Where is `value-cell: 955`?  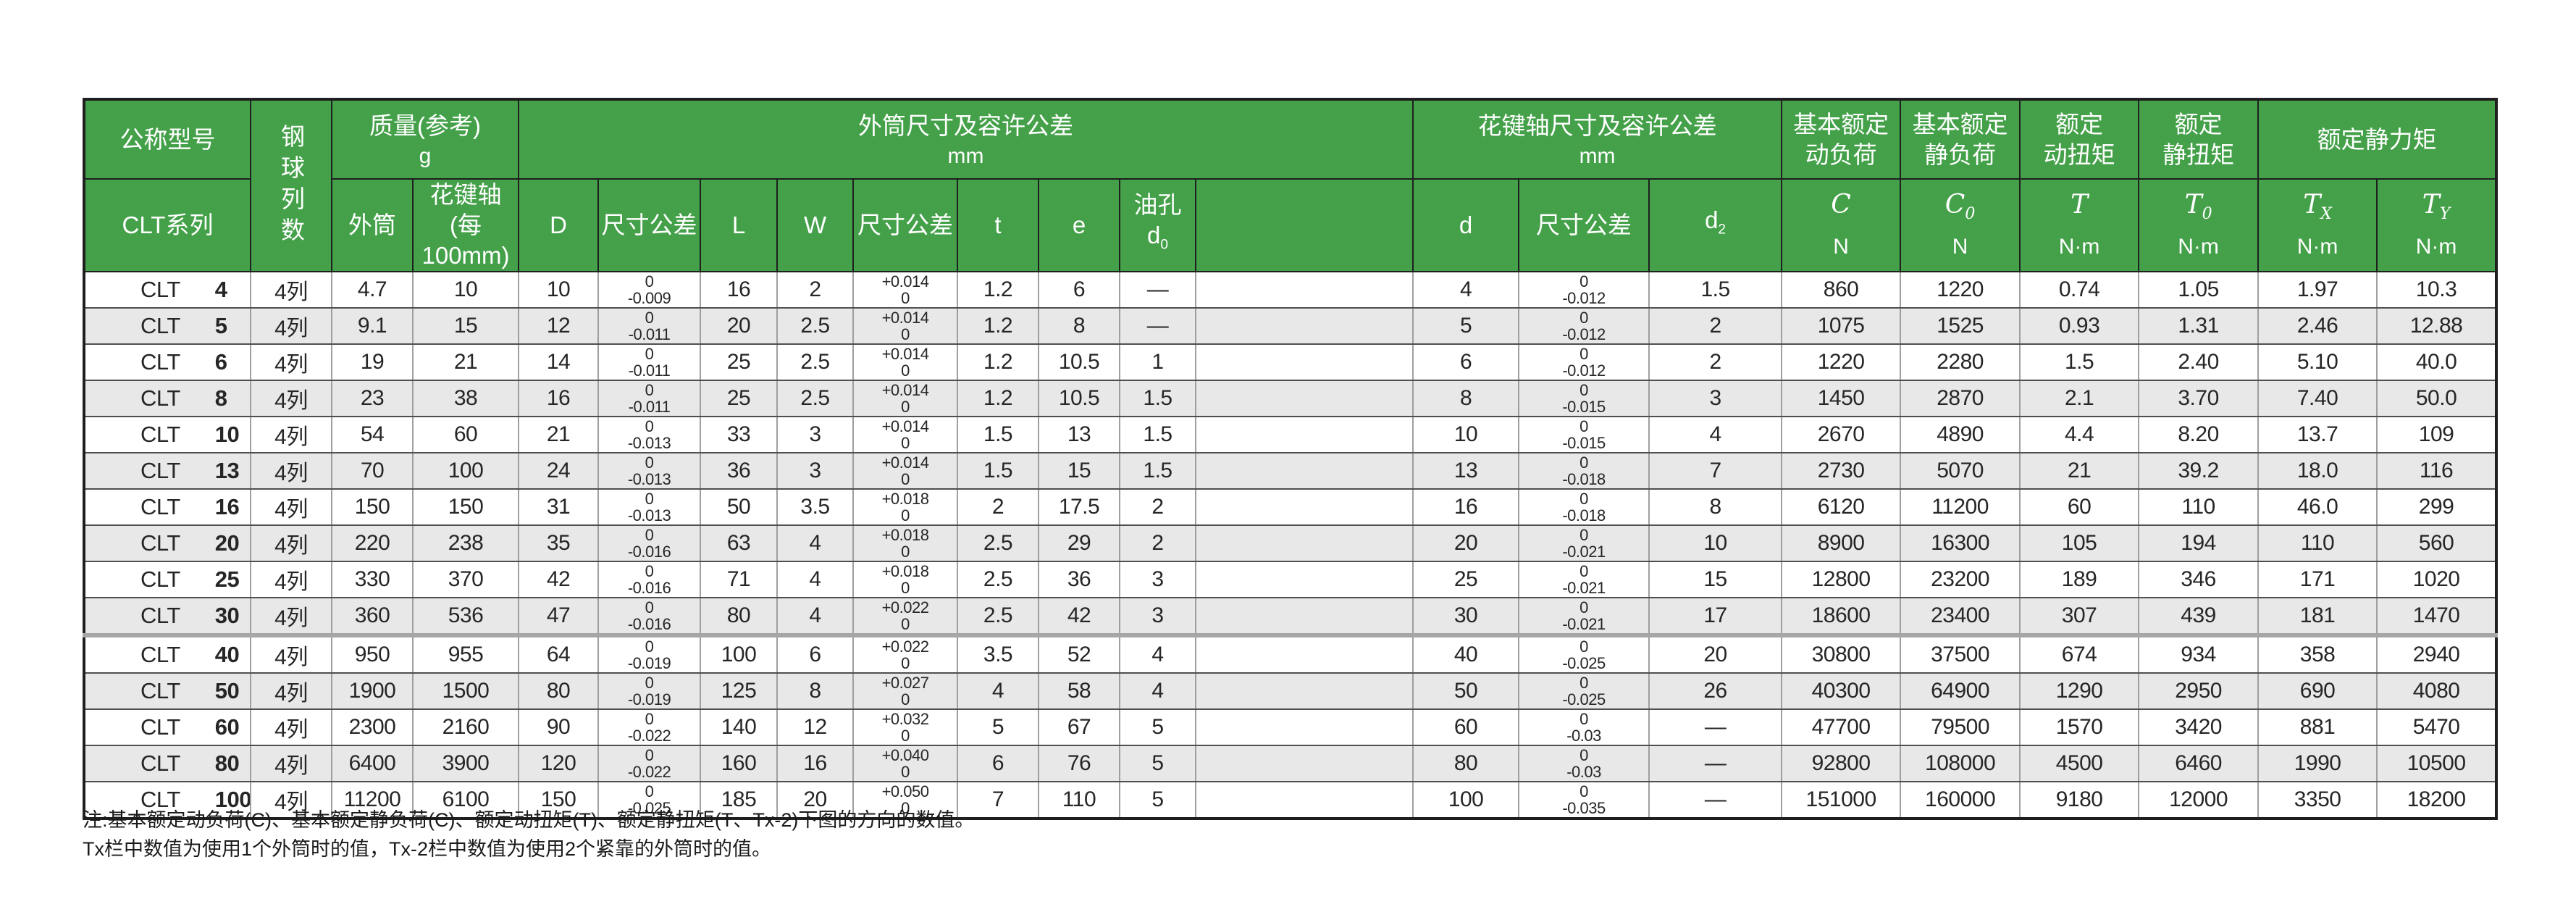 value-cell: 955 is located at coordinates (465, 653).